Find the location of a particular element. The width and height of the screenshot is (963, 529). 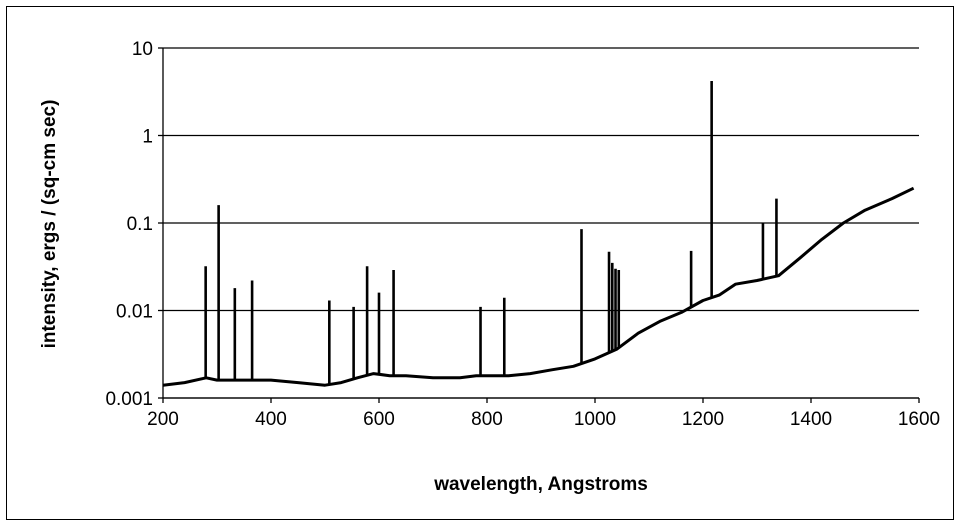

x-tick-label-7: 1600 is located at coordinates (919, 419).